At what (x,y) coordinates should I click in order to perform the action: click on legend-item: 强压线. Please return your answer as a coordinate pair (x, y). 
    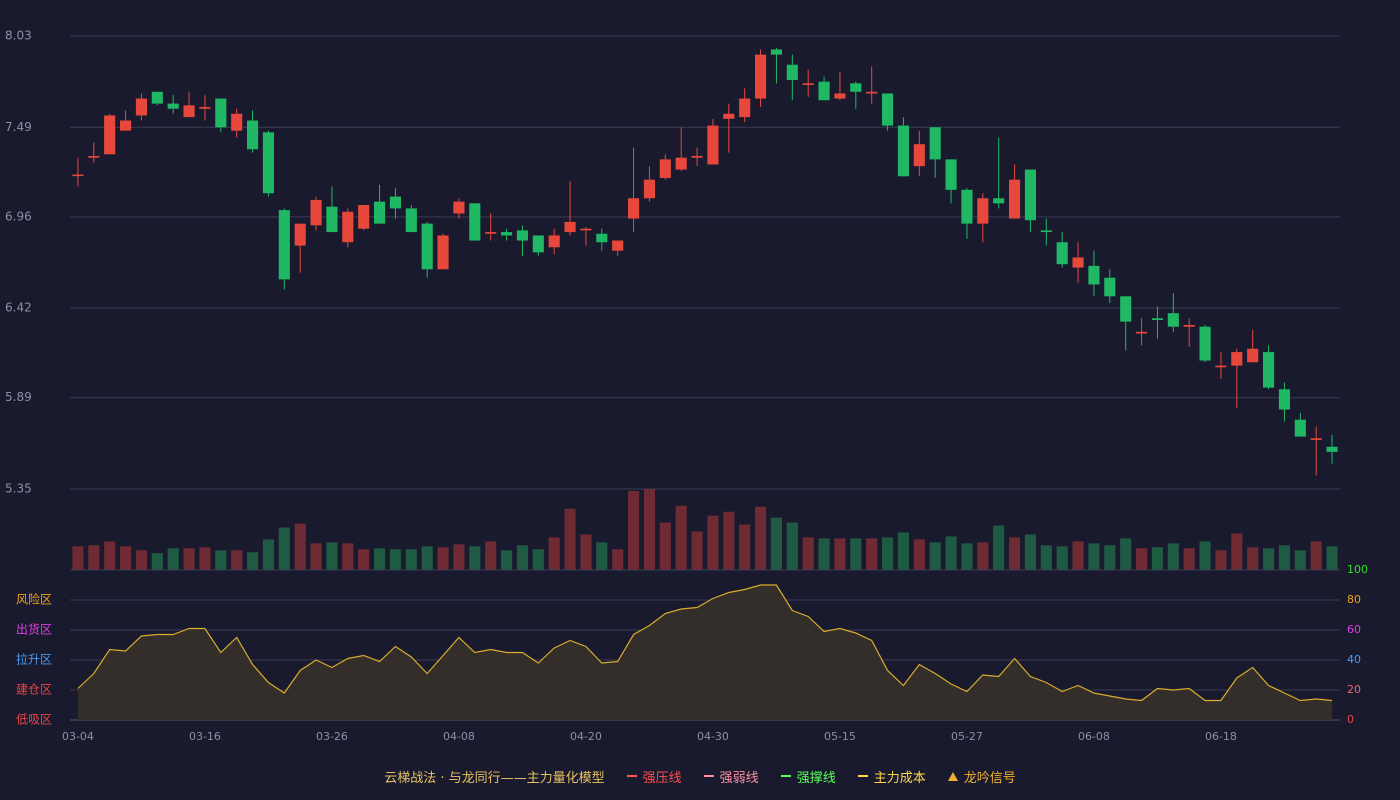
    Looking at the image, I should click on (654, 776).